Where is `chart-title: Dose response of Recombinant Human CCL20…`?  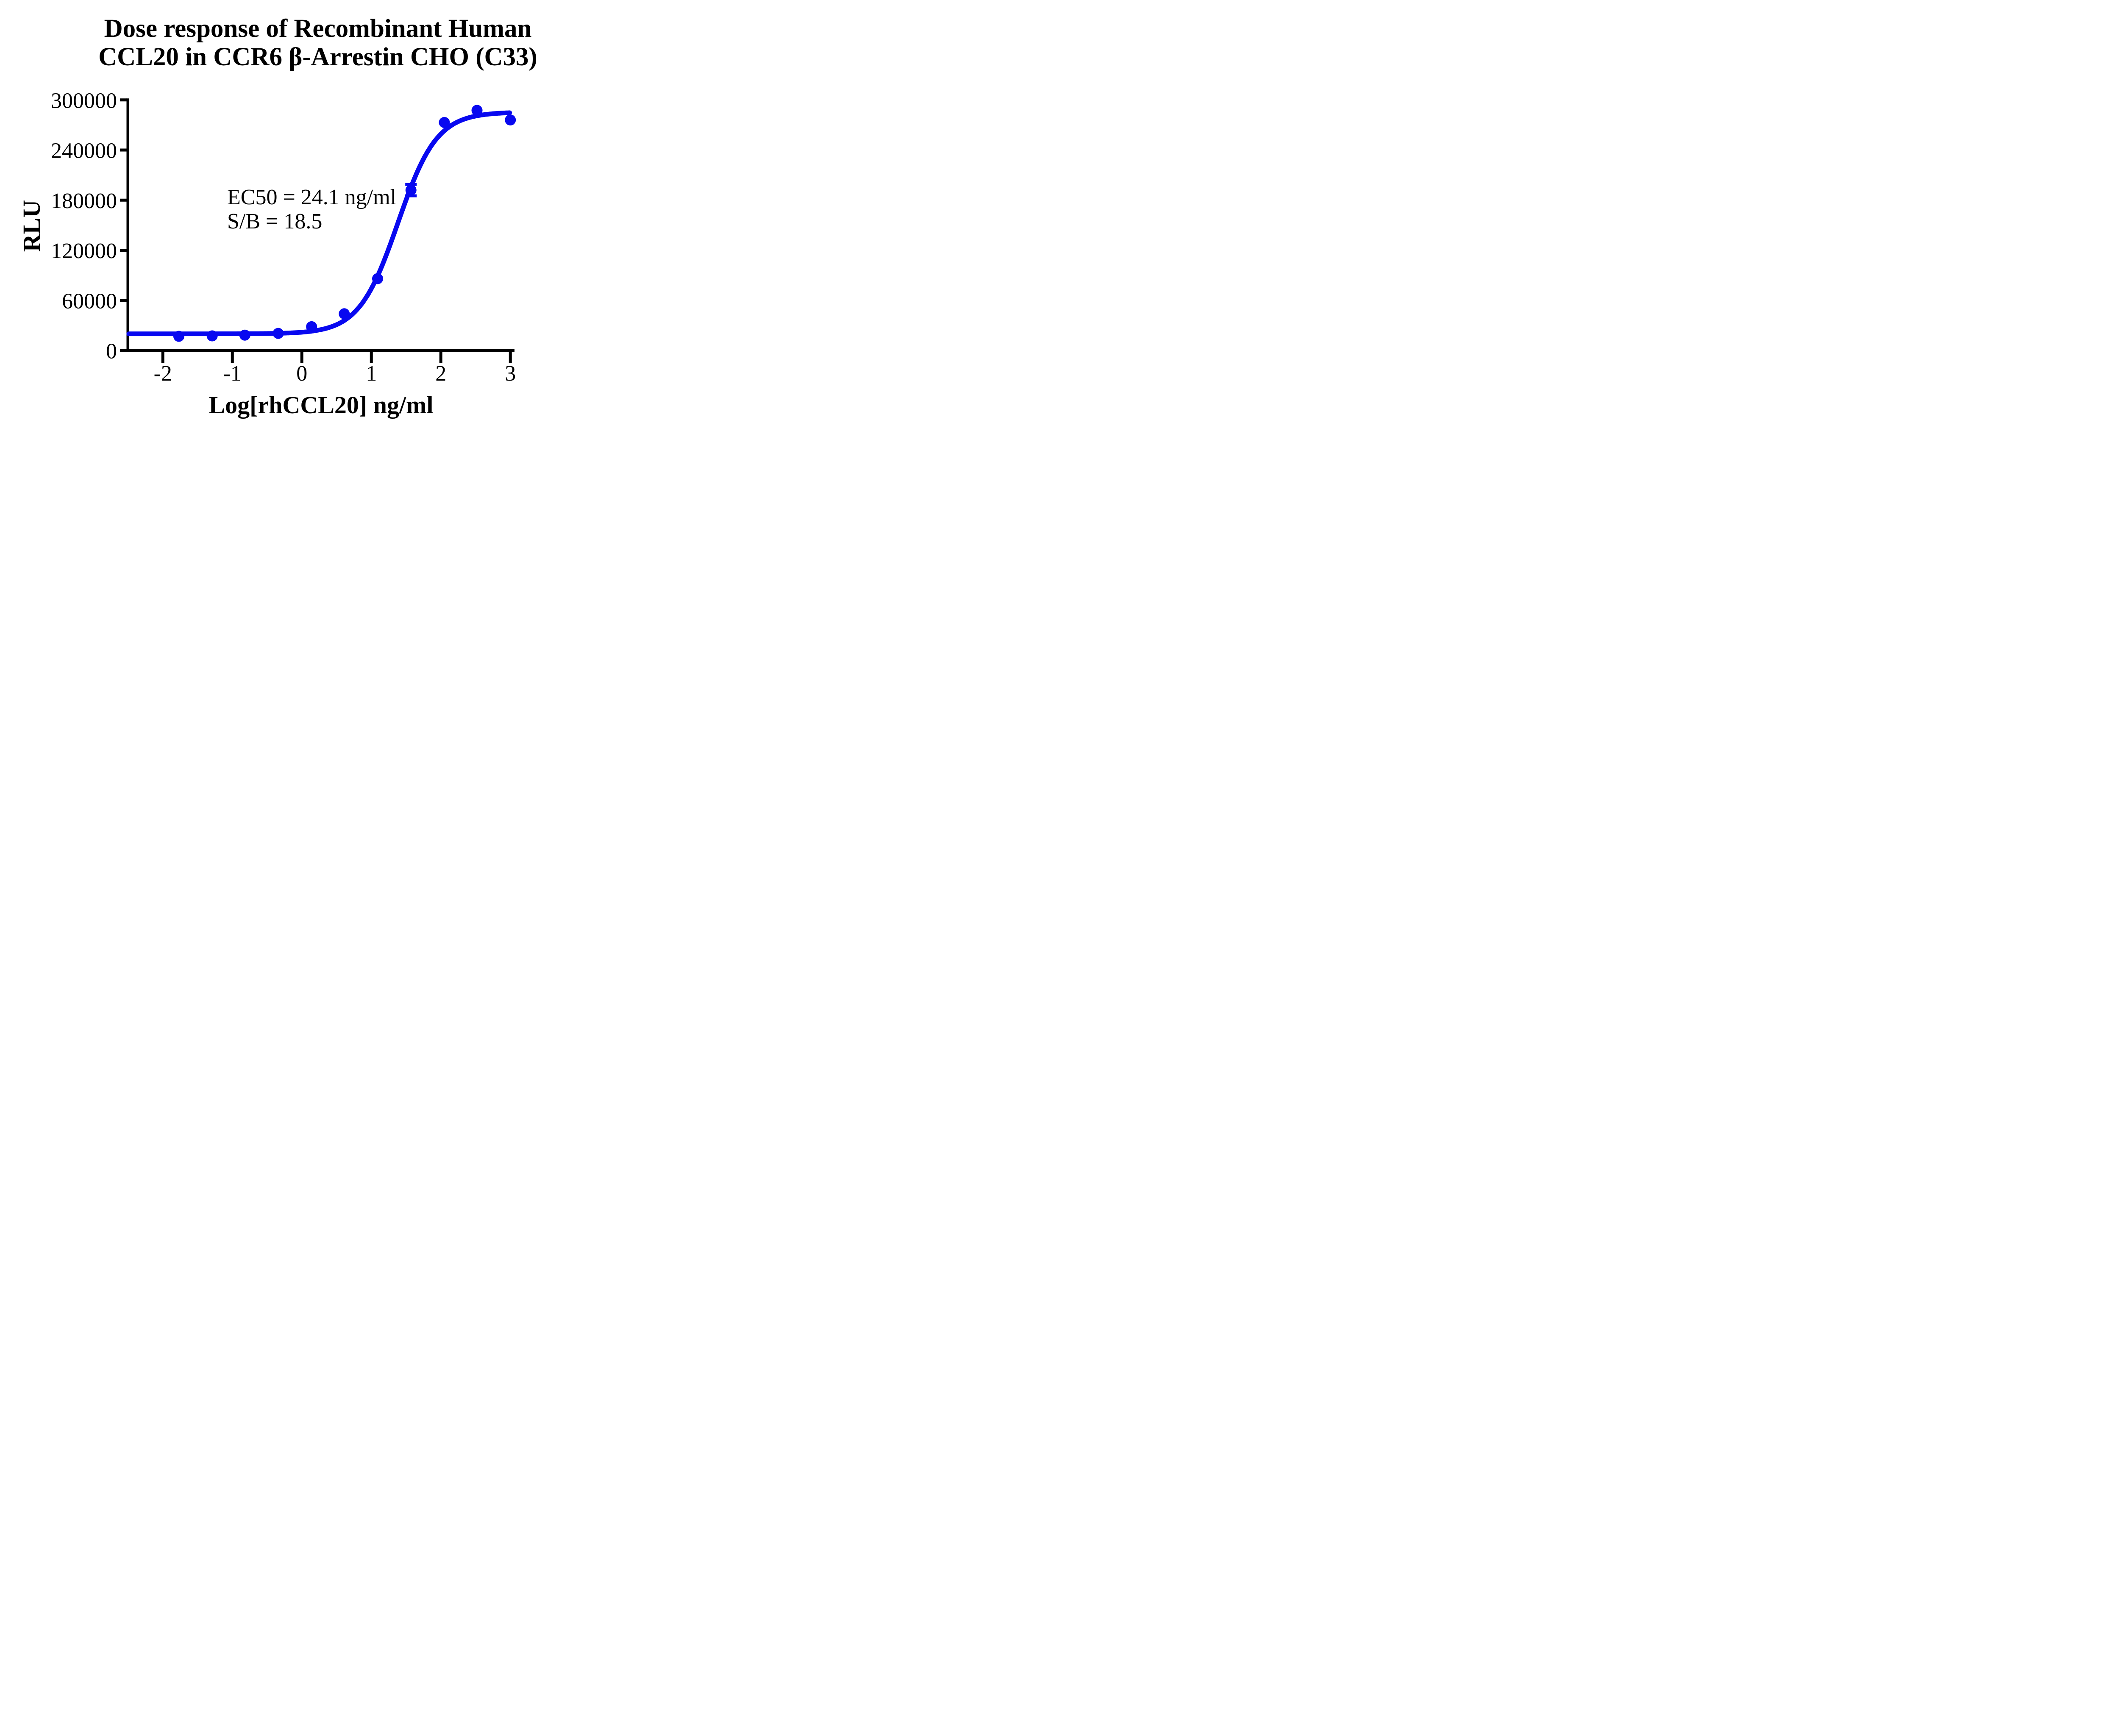
chart-title: Dose response of Recombinant Human CCL20… is located at coordinates (317, 42).